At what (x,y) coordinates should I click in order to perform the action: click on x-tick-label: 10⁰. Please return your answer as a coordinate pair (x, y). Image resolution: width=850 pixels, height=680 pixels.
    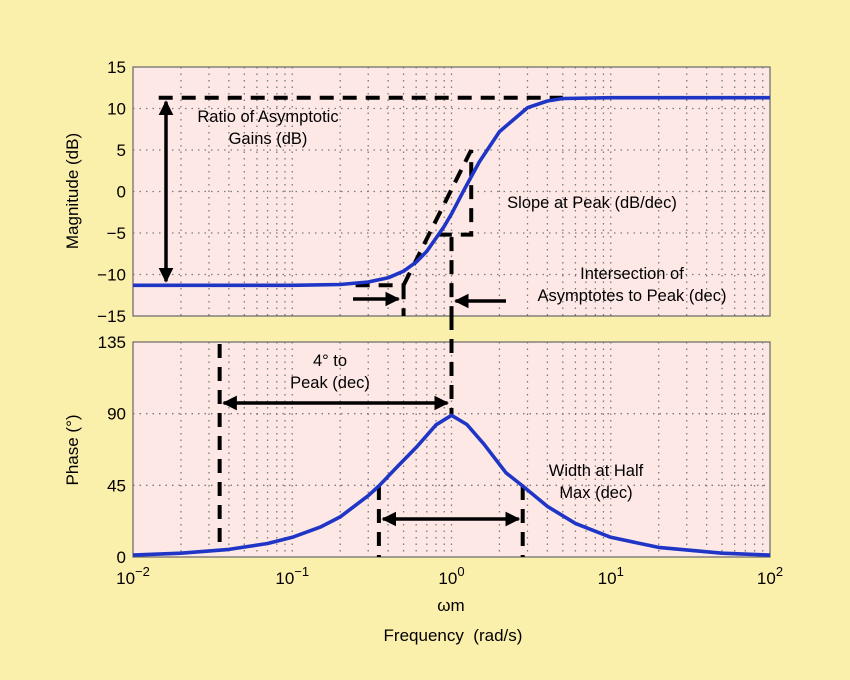
    Looking at the image, I should click on (451, 576).